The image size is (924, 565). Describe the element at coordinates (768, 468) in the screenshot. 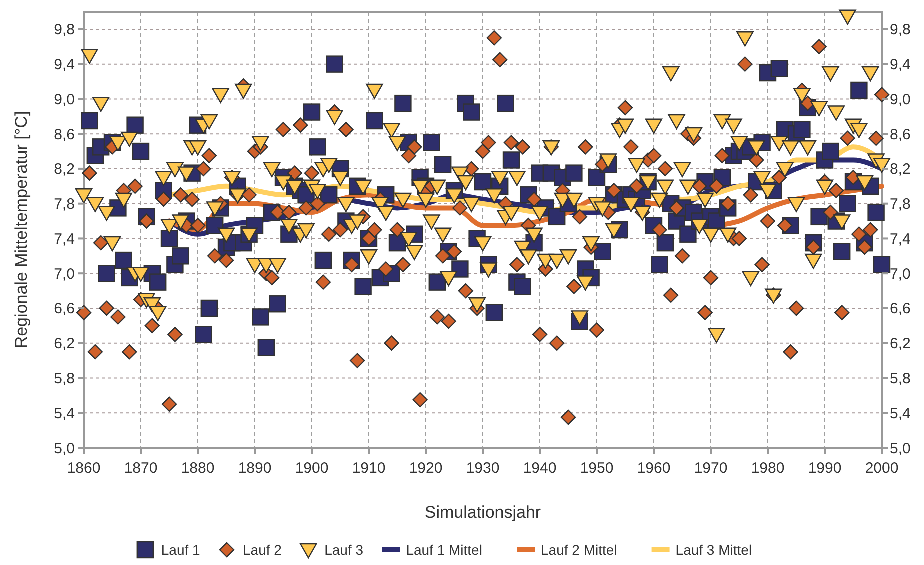

I see `x-tick-label: 1980` at that location.